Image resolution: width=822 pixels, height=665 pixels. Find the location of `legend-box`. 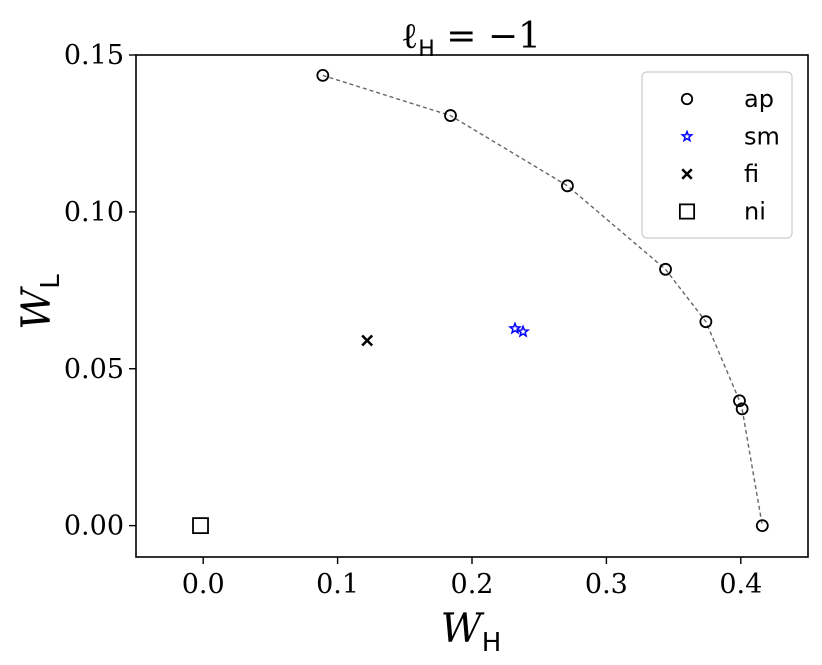

legend-box is located at coordinates (717, 155).